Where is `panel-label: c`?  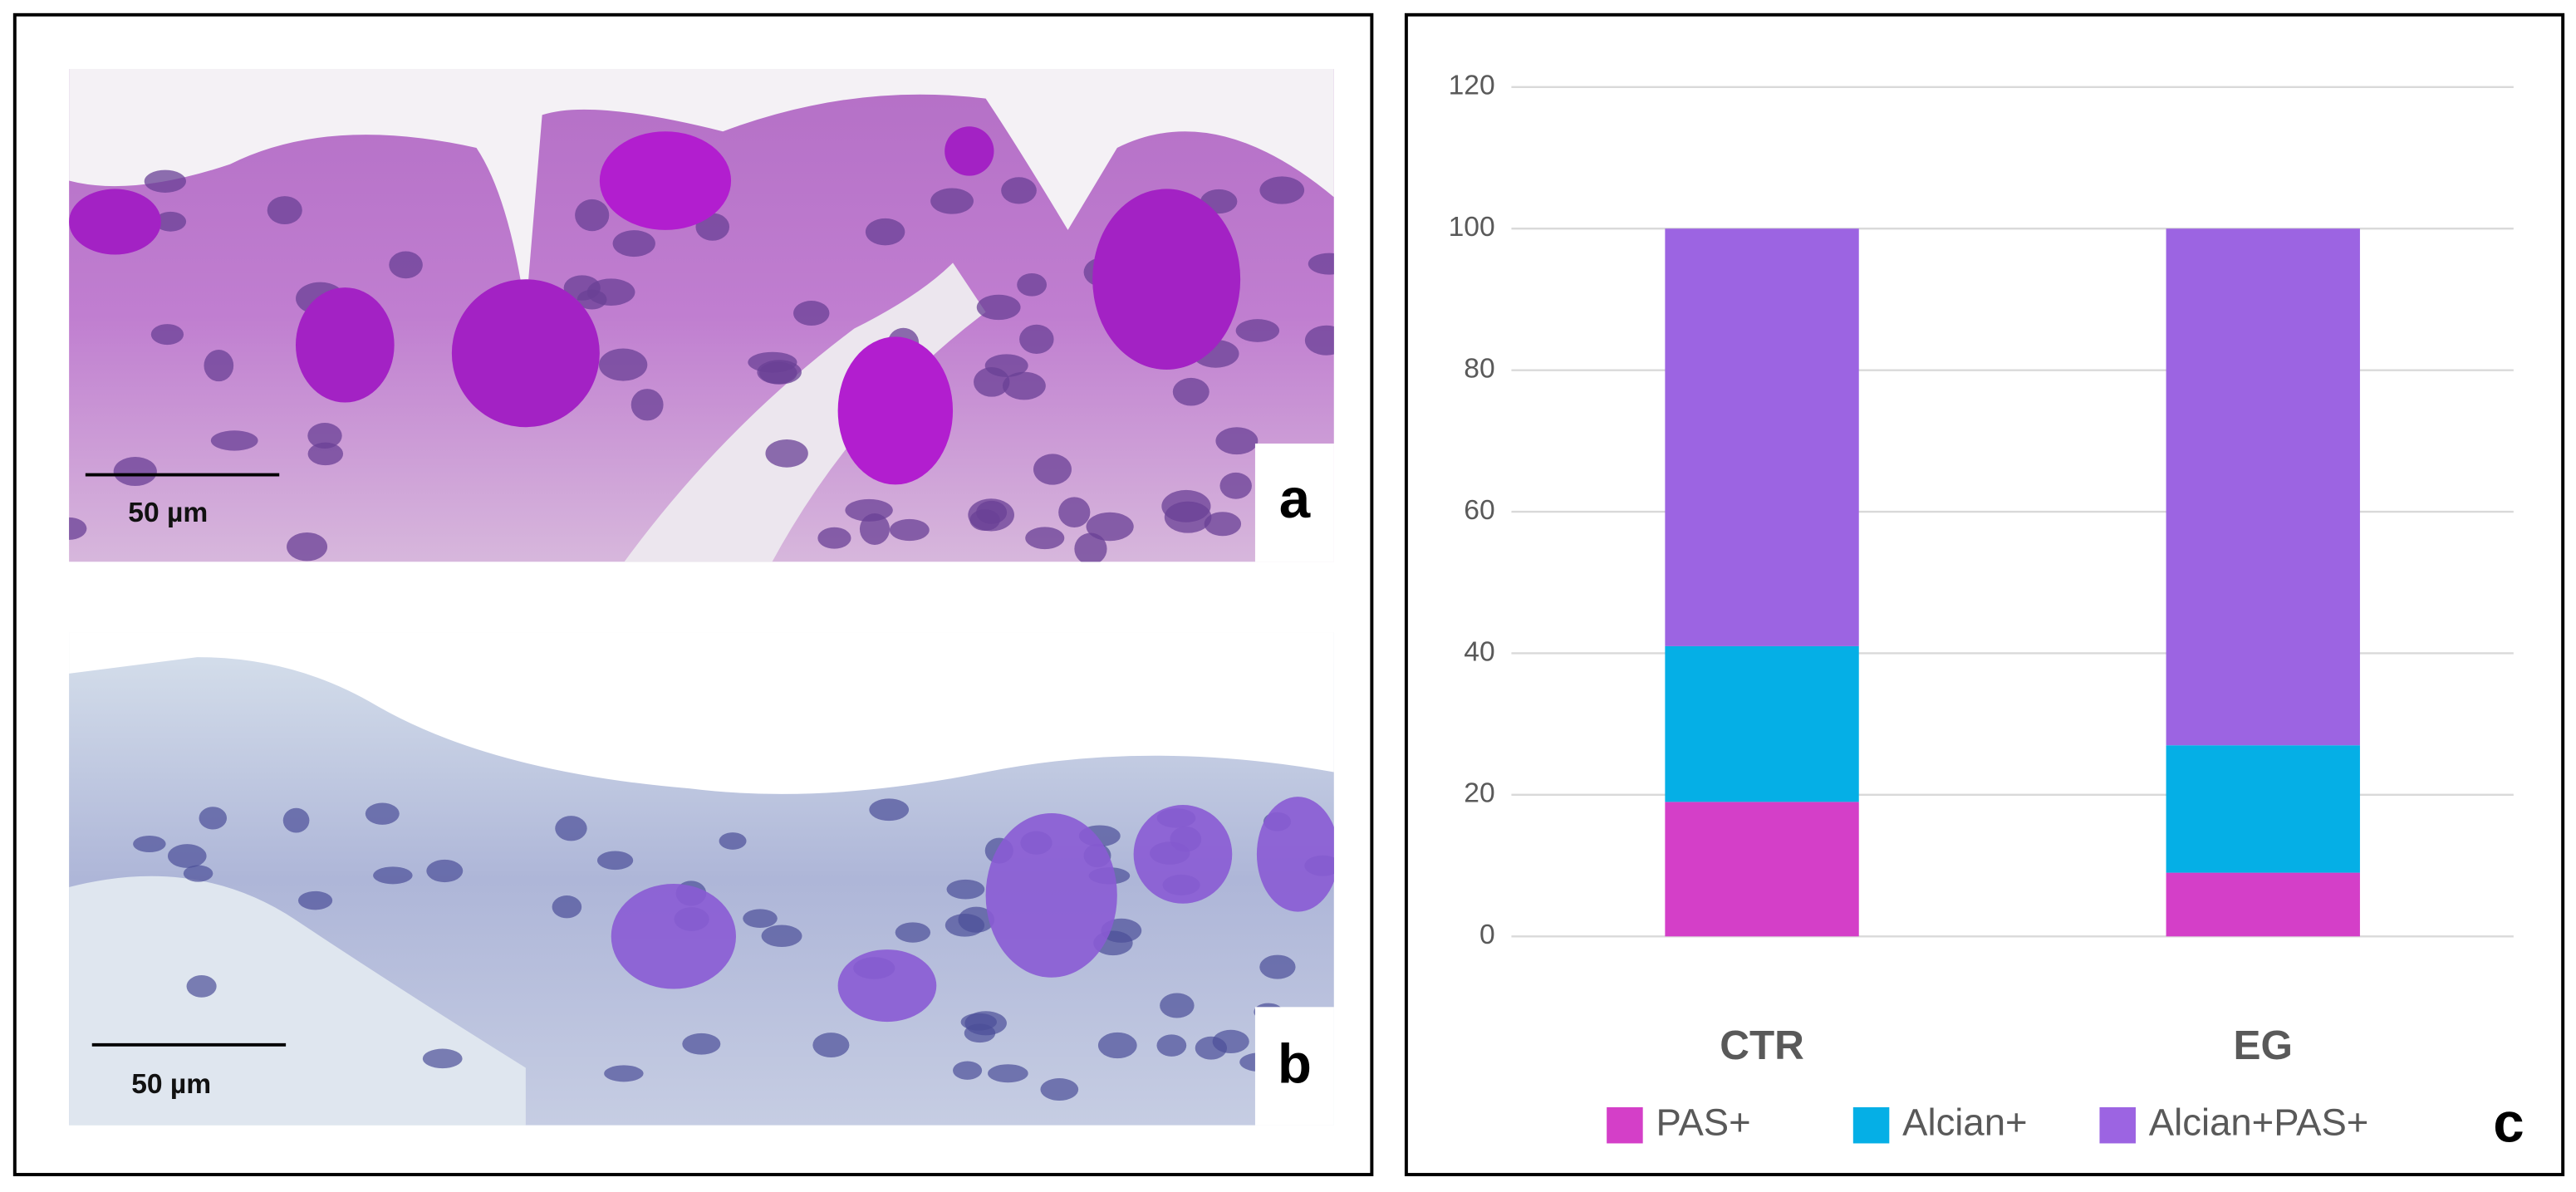
panel-label: c is located at coordinates (2508, 1122).